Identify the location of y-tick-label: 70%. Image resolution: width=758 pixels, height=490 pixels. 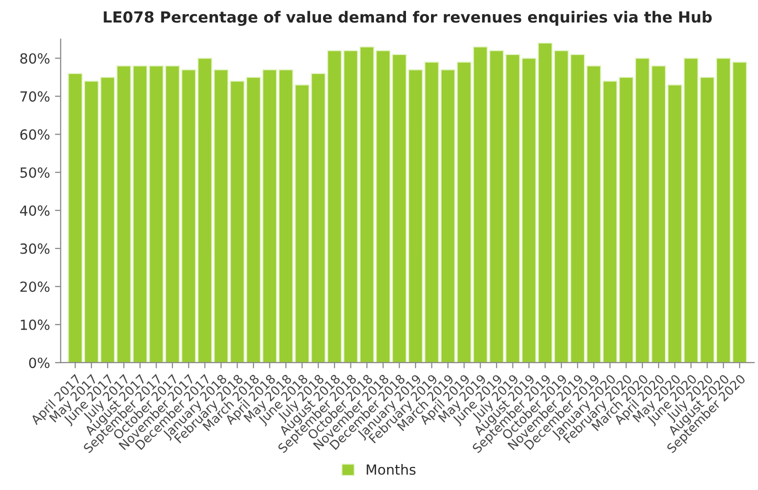
(35, 96).